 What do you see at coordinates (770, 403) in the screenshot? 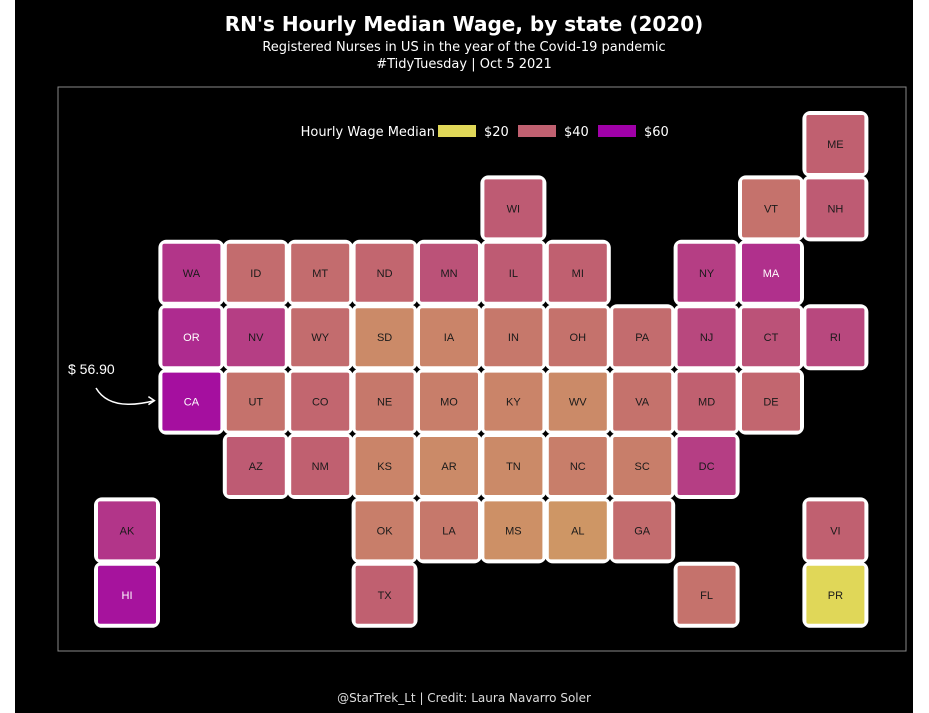
I see `tile-label: DE` at bounding box center [770, 403].